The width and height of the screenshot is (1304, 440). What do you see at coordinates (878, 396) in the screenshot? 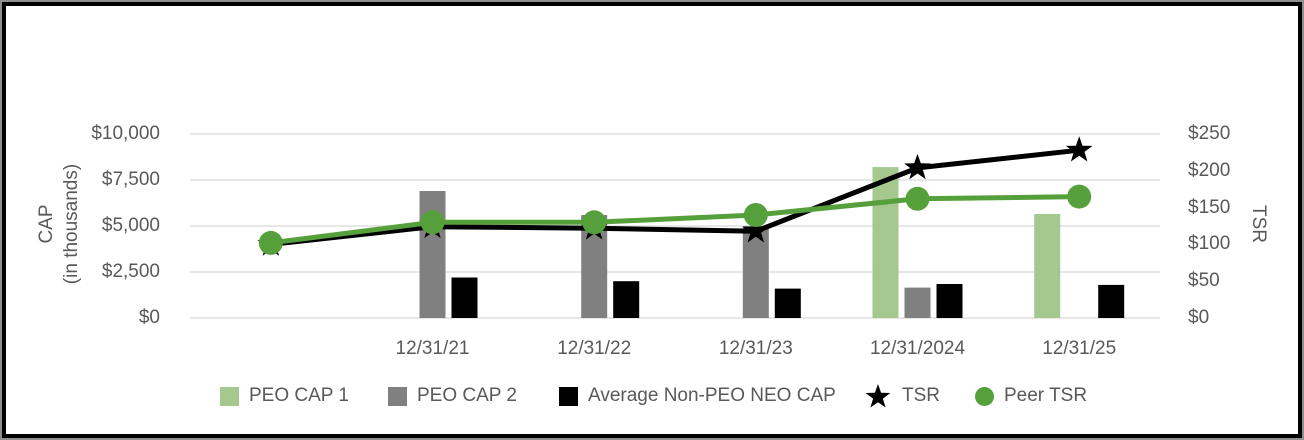
I see `legend-star-icon` at bounding box center [878, 396].